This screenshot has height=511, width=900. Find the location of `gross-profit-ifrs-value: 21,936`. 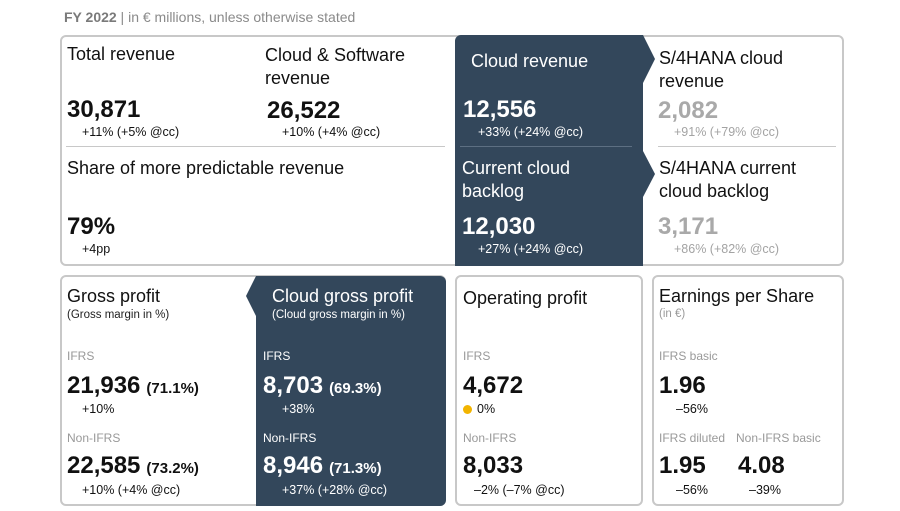

gross-profit-ifrs-value: 21,936 is located at coordinates (104, 385).